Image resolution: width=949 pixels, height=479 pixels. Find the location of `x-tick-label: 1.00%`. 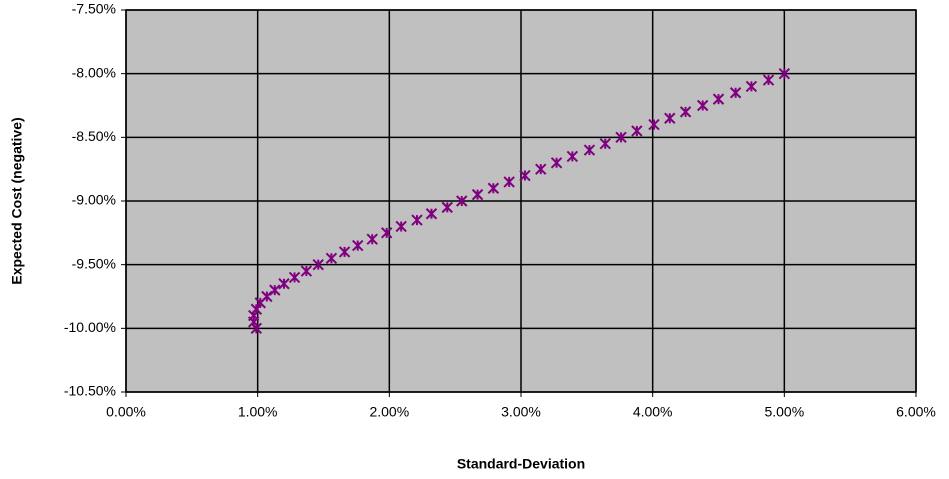

x-tick-label: 1.00% is located at coordinates (258, 412).